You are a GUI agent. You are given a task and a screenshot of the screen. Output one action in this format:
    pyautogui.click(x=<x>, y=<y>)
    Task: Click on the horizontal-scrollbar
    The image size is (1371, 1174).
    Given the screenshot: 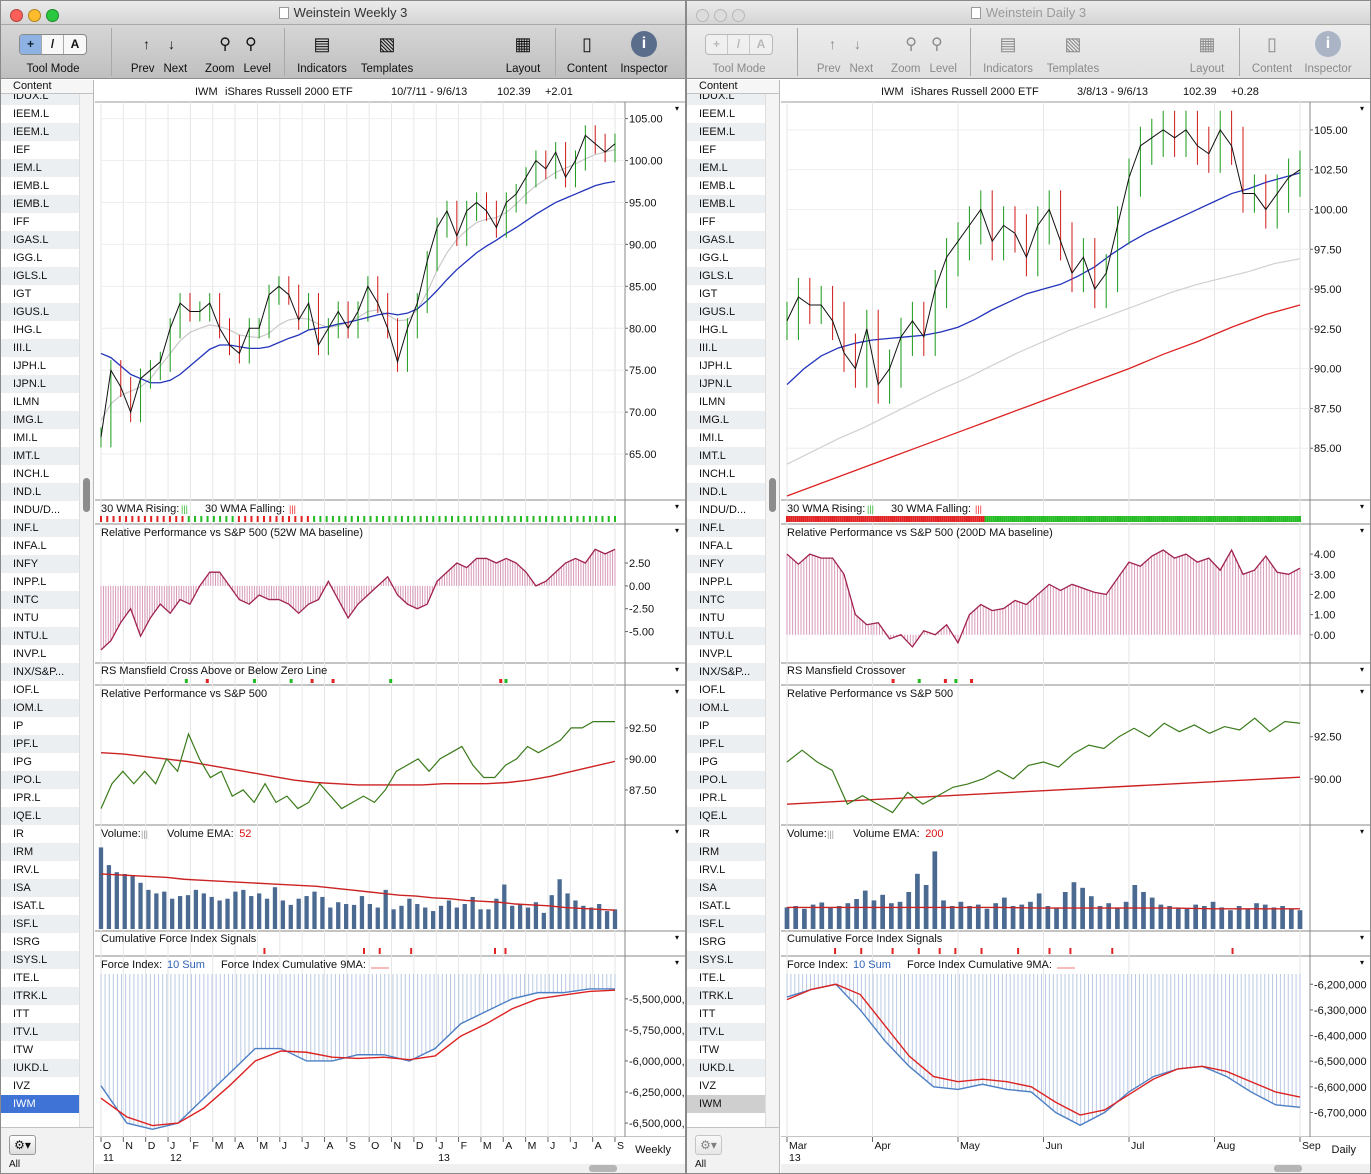 What is the action you would take?
    pyautogui.click(x=1075, y=1168)
    